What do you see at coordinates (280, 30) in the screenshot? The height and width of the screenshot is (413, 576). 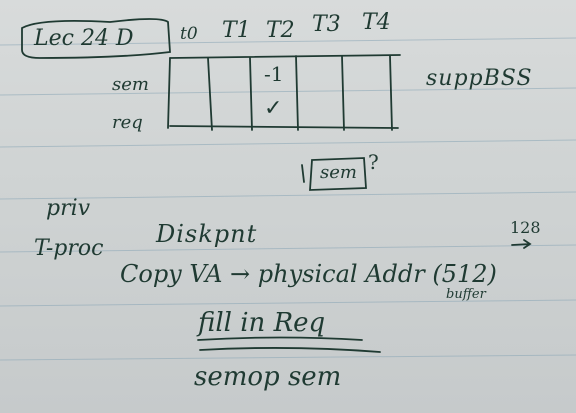 I see `column-header-t2: T2` at bounding box center [280, 30].